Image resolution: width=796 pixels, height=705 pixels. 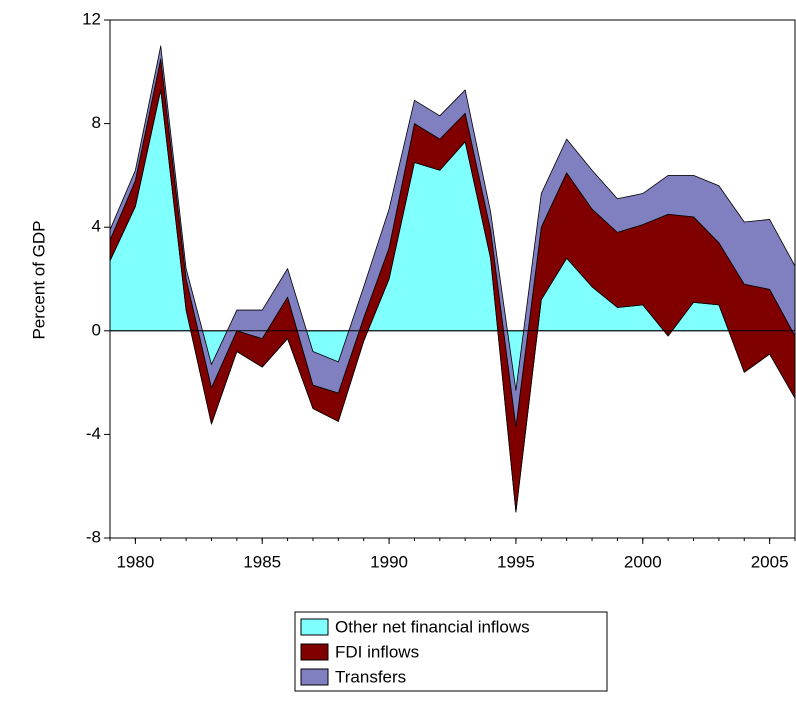 What do you see at coordinates (93, 536) in the screenshot?
I see `y-tick-label: -8` at bounding box center [93, 536].